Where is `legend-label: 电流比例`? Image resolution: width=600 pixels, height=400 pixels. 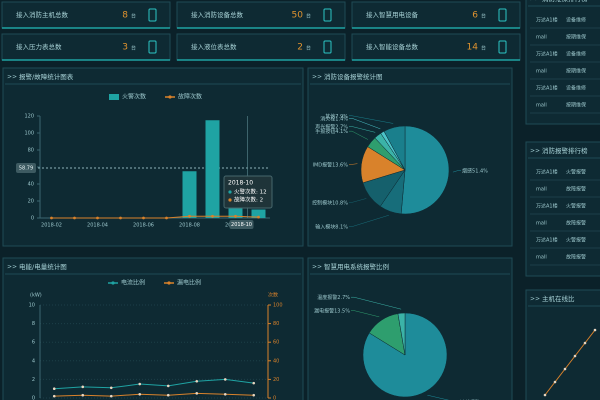 legend-label: 电流比例 is located at coordinates (133, 283).